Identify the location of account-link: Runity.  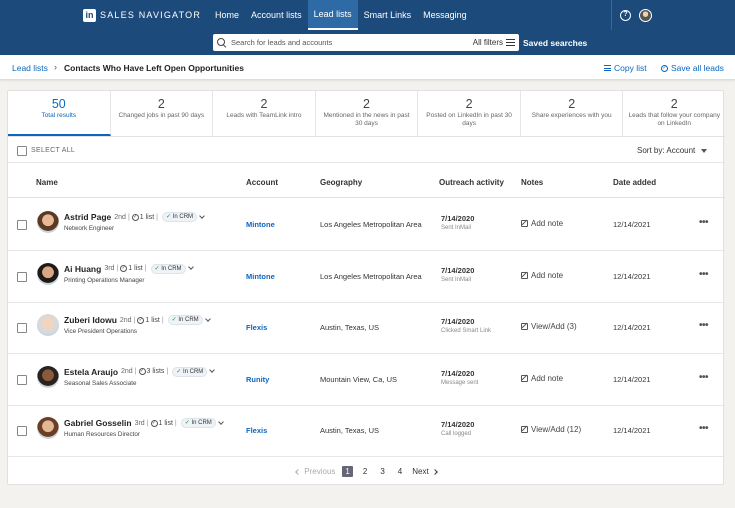
(258, 379).